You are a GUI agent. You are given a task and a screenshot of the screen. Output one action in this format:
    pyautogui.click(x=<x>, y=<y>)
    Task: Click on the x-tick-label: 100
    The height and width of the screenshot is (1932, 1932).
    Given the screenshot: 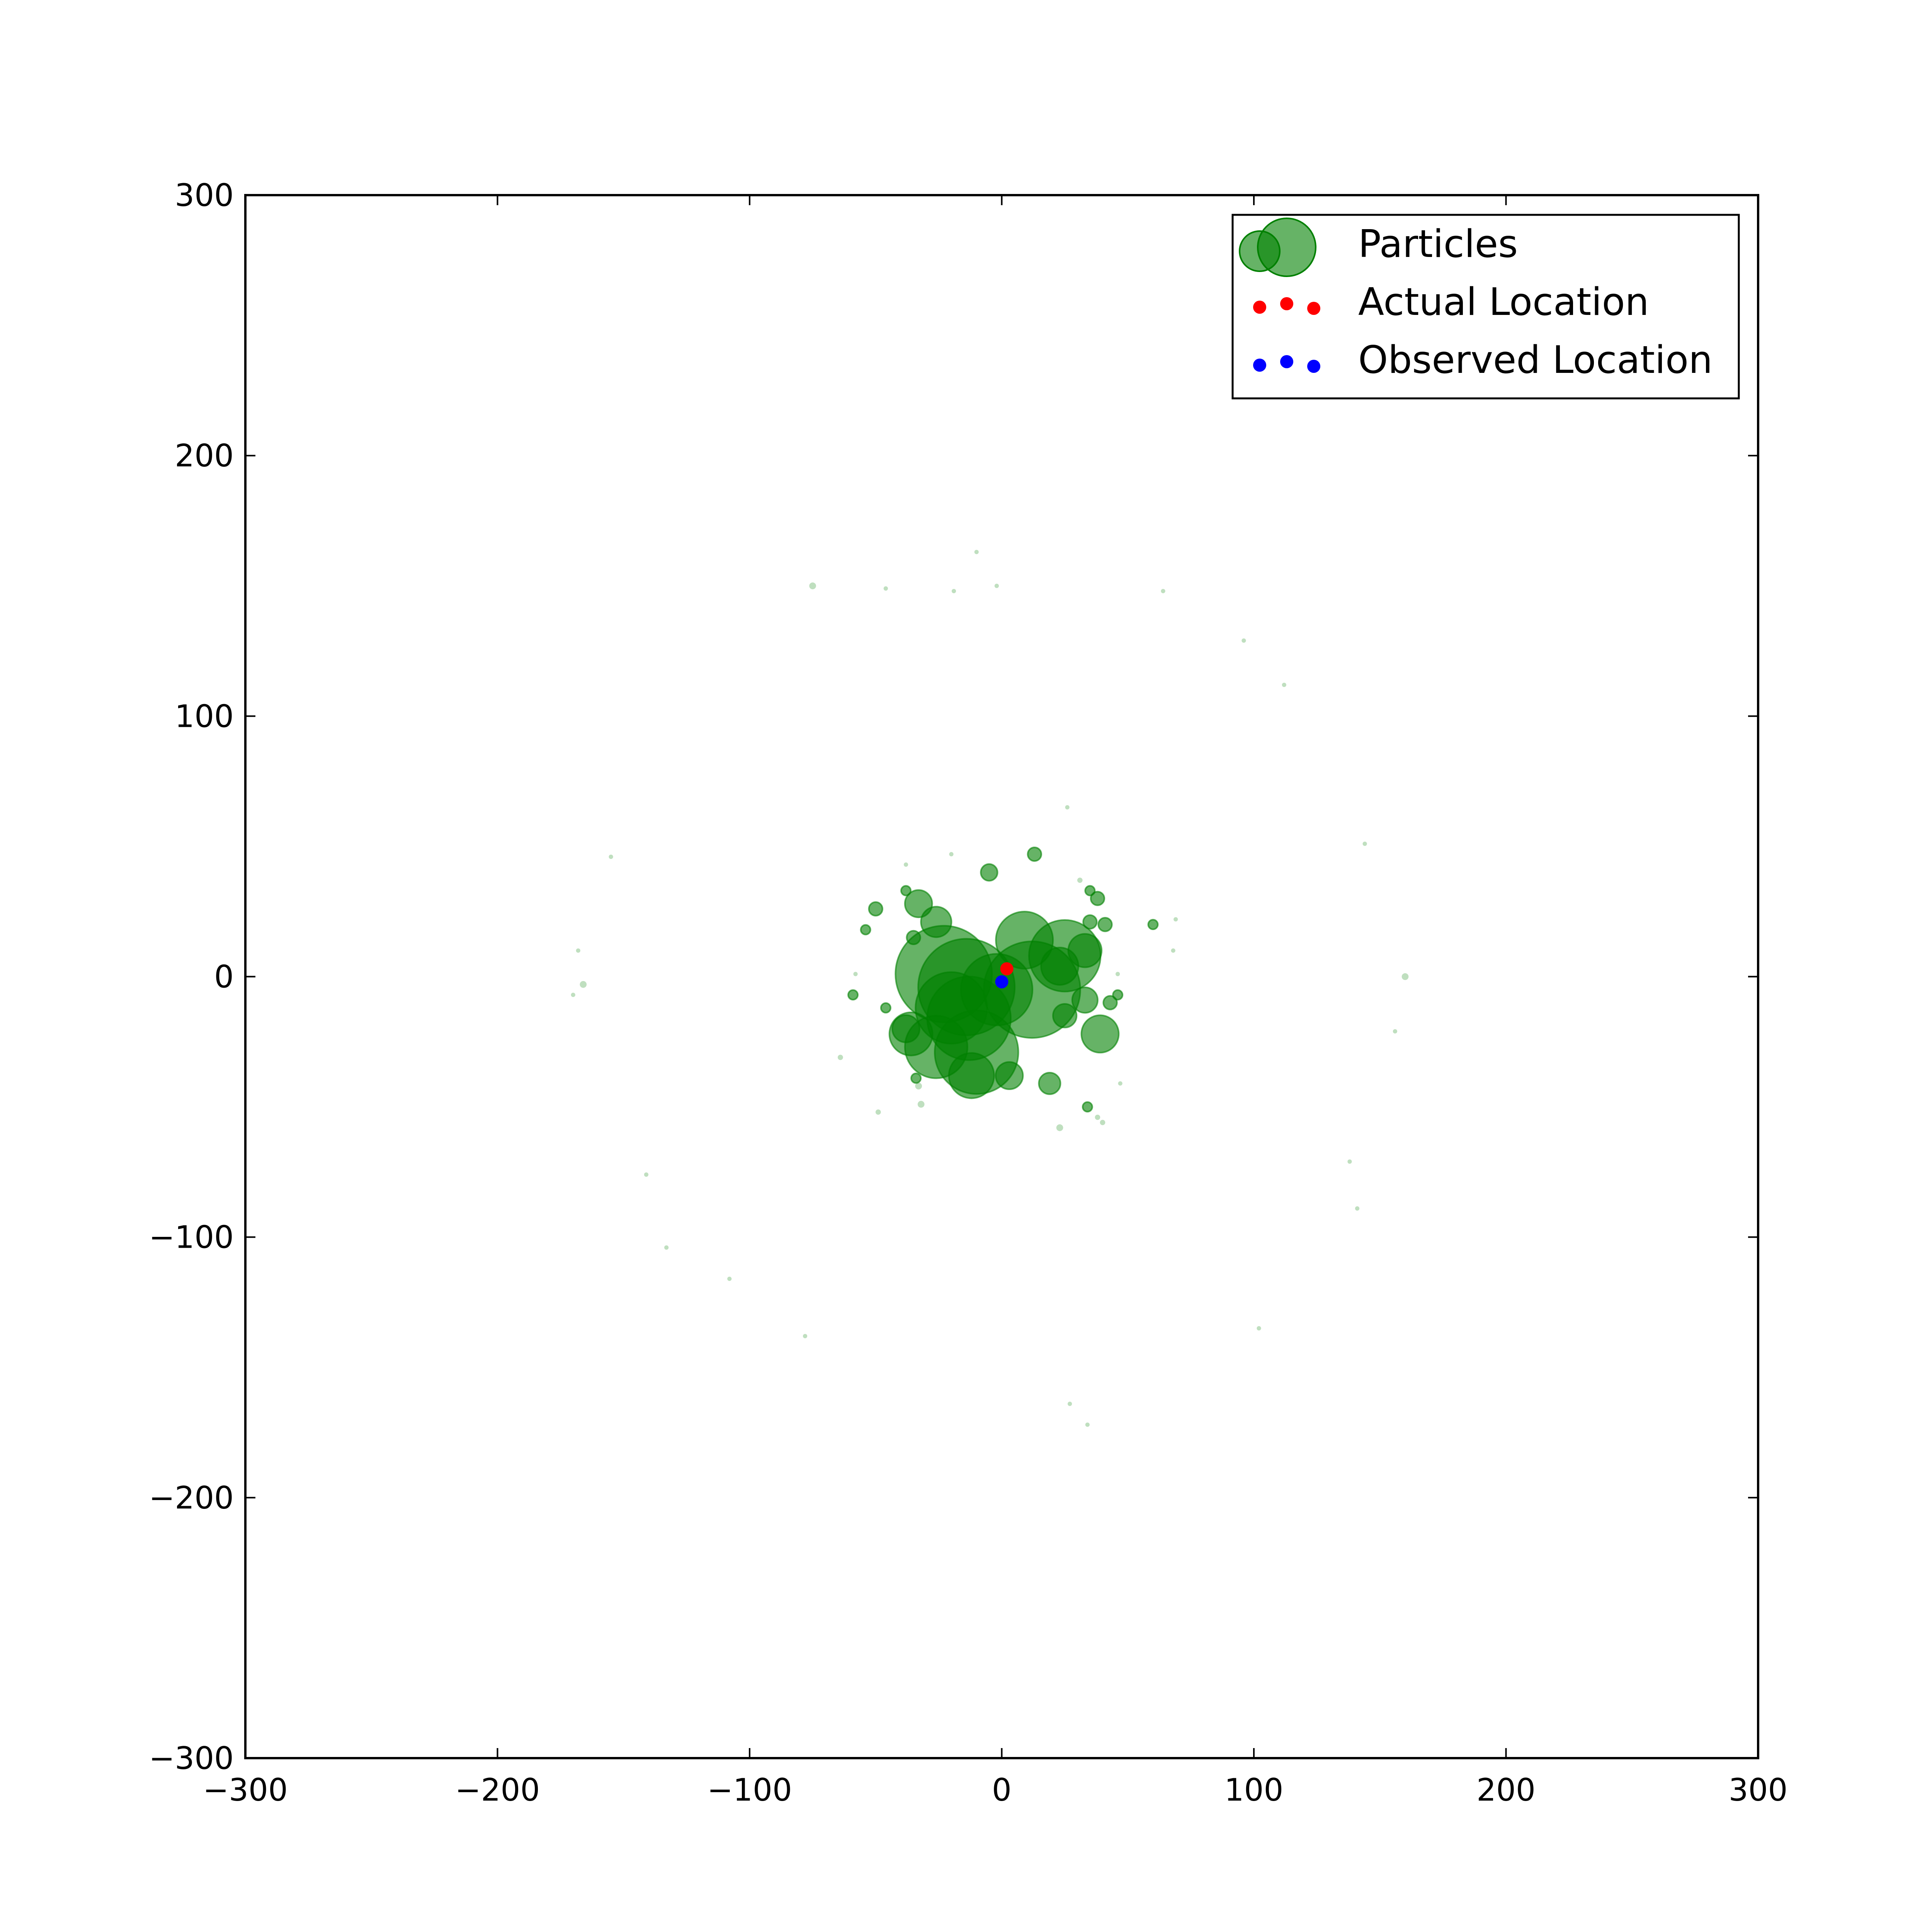 What is the action you would take?
    pyautogui.click(x=1255, y=1790)
    